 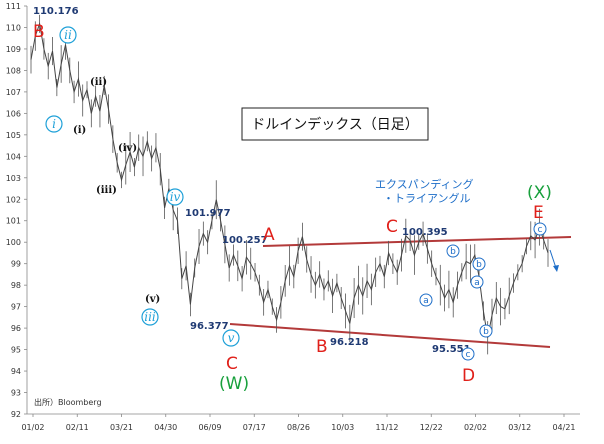 I want to click on svg-text: iv, so click(x=175, y=197).